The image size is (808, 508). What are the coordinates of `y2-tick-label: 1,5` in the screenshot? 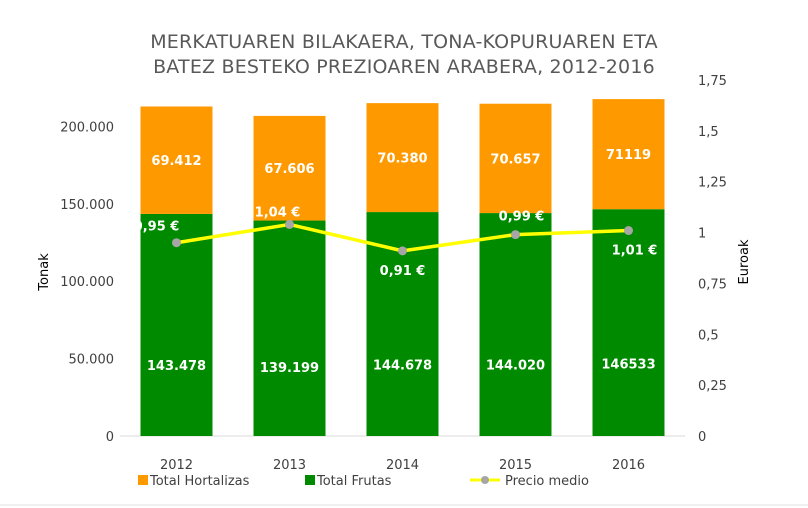 It's located at (708, 132).